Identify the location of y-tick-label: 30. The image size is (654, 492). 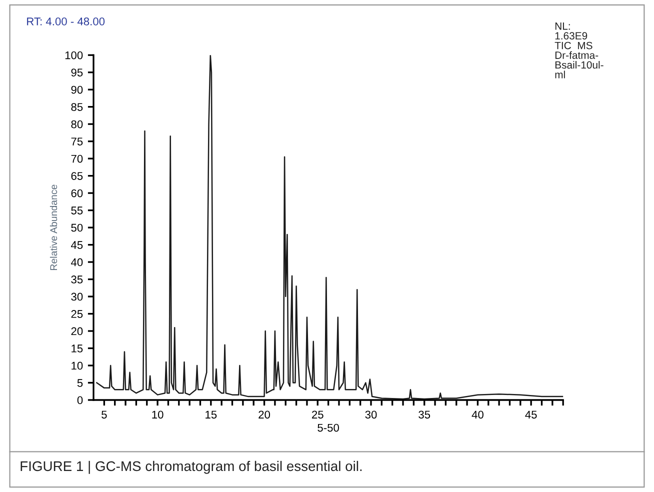
(77, 296).